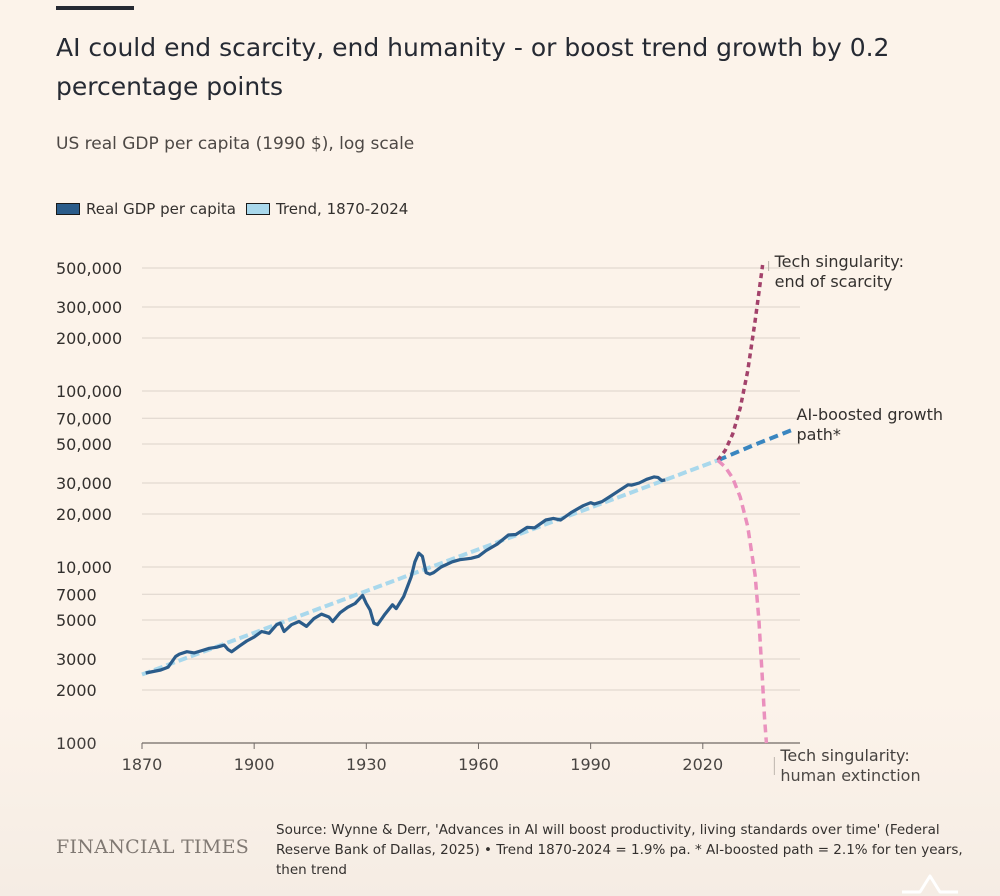 This screenshot has width=1000, height=896. Describe the element at coordinates (76, 620) in the screenshot. I see `y-tick-label: 5000` at that location.